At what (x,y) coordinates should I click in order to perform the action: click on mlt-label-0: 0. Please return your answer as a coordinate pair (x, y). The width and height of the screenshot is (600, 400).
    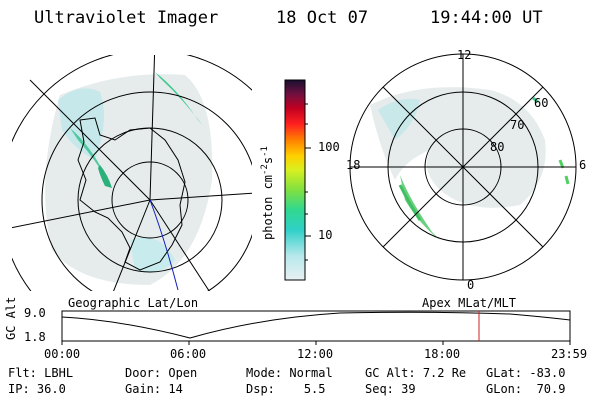
    Looking at the image, I should click on (470, 285).